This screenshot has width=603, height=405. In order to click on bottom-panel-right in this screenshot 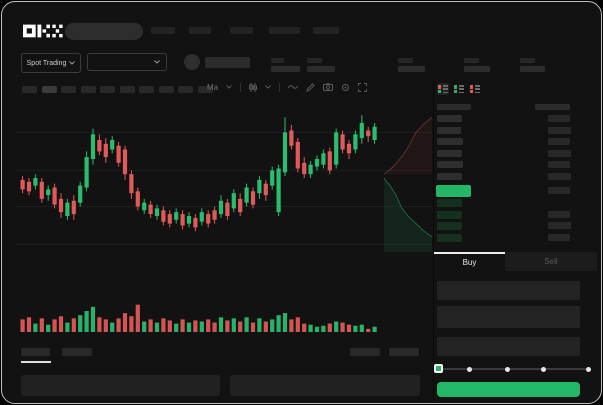, I will do `click(325, 385)`.